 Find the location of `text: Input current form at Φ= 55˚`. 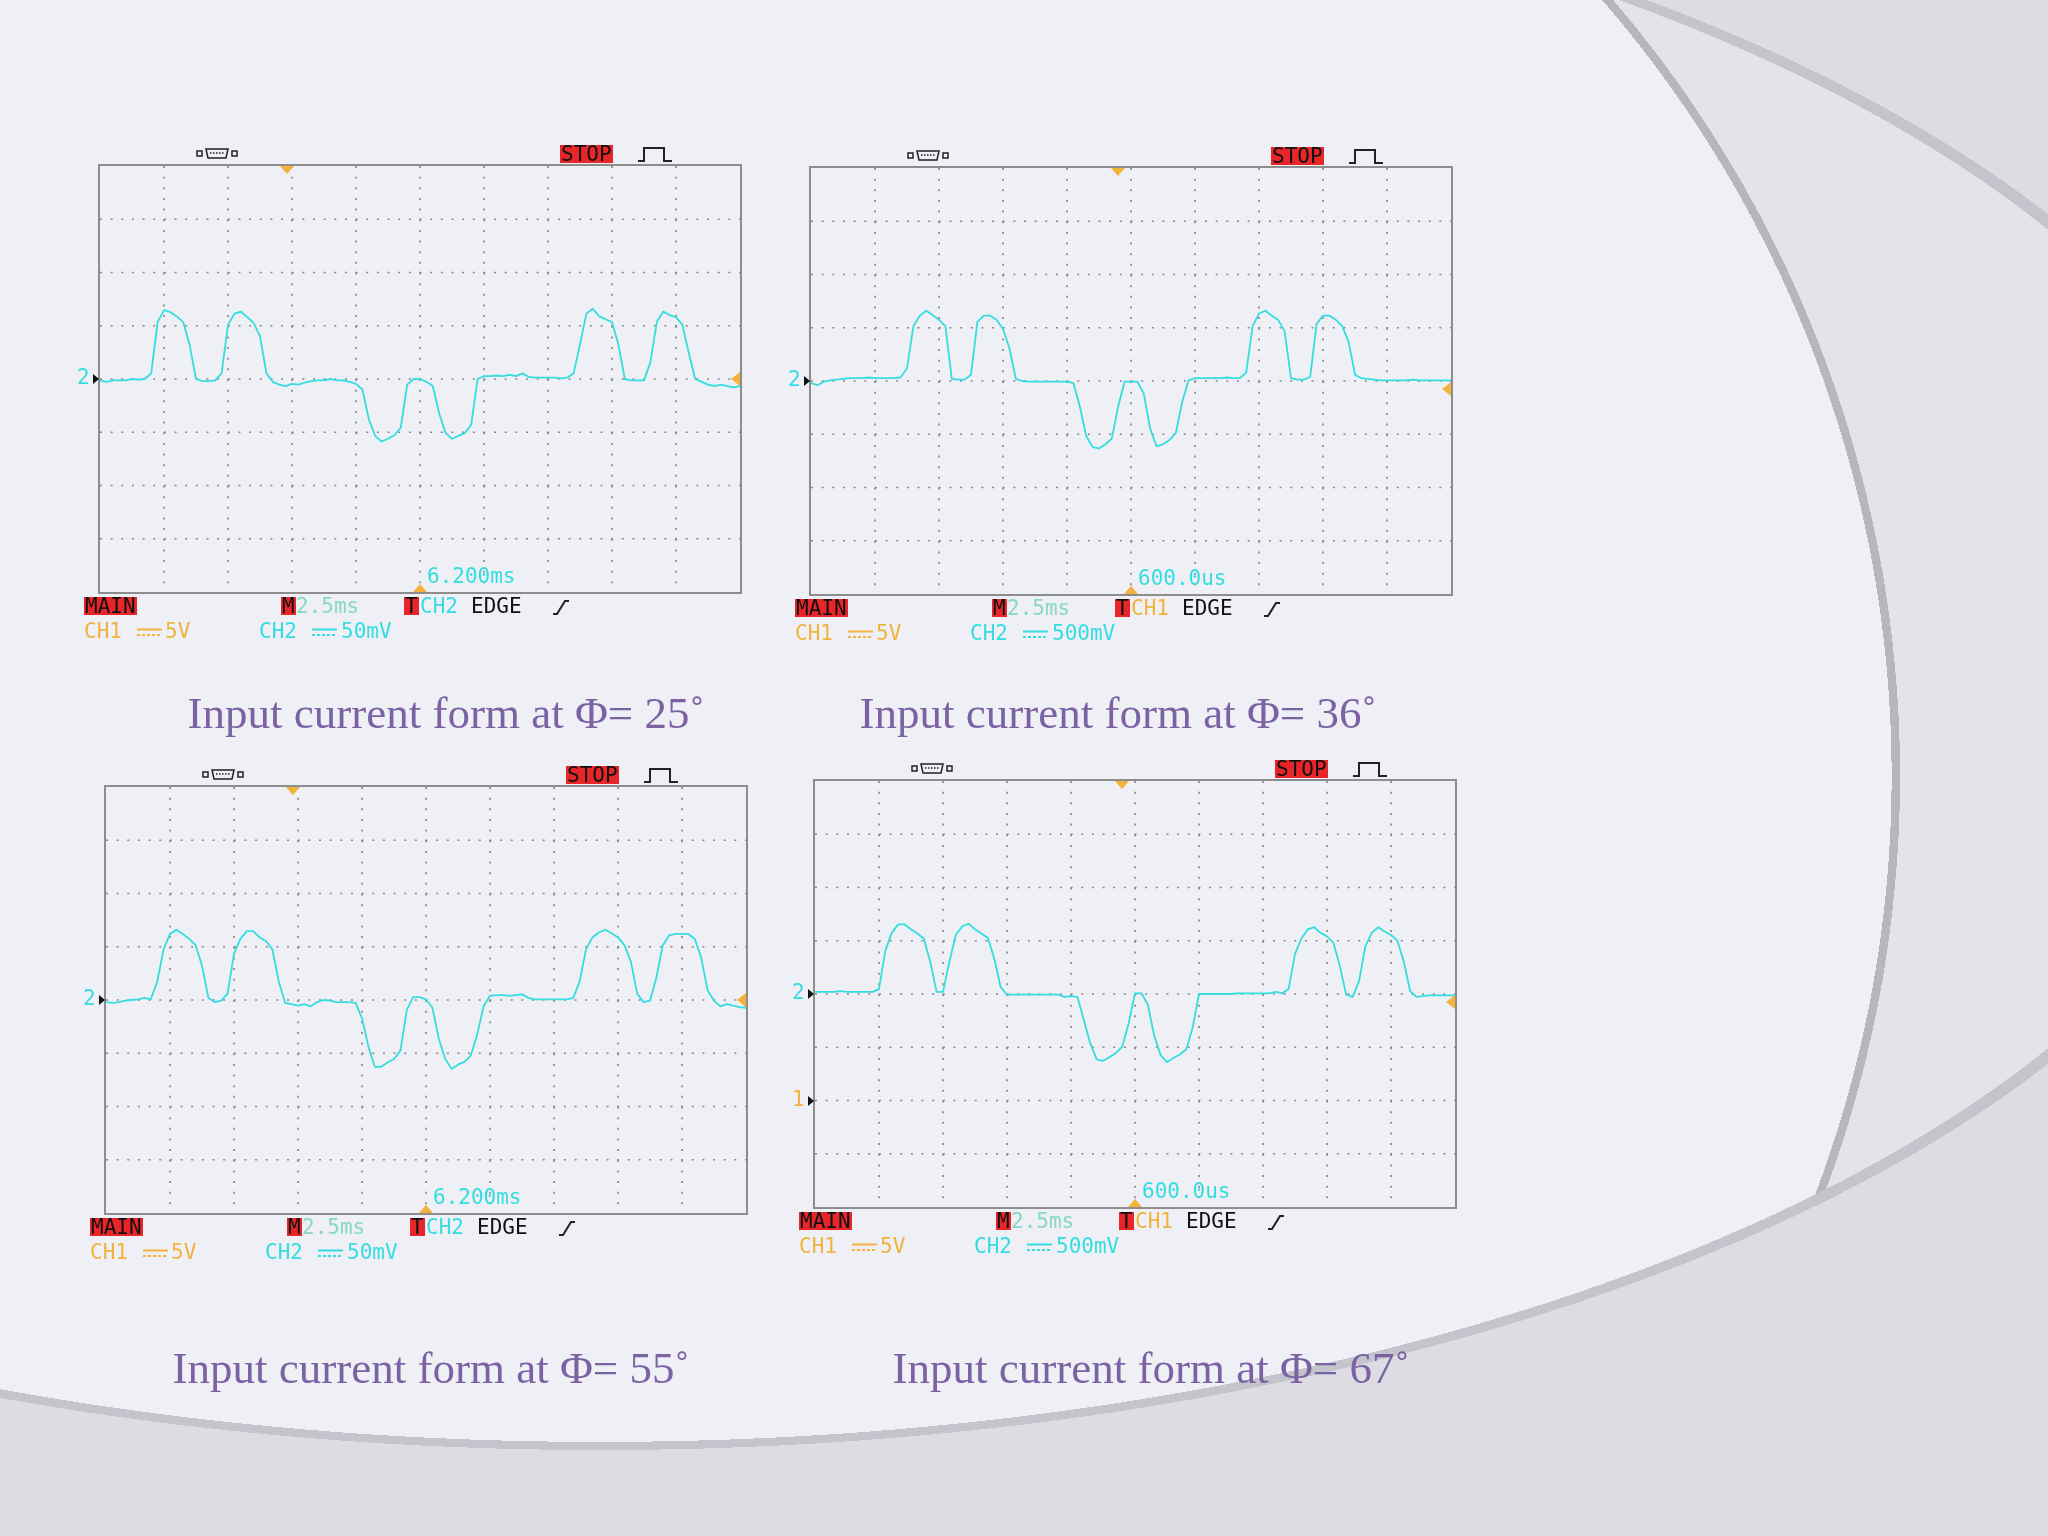

text: Input current form at Φ= 55˚ is located at coordinates (431, 1368).